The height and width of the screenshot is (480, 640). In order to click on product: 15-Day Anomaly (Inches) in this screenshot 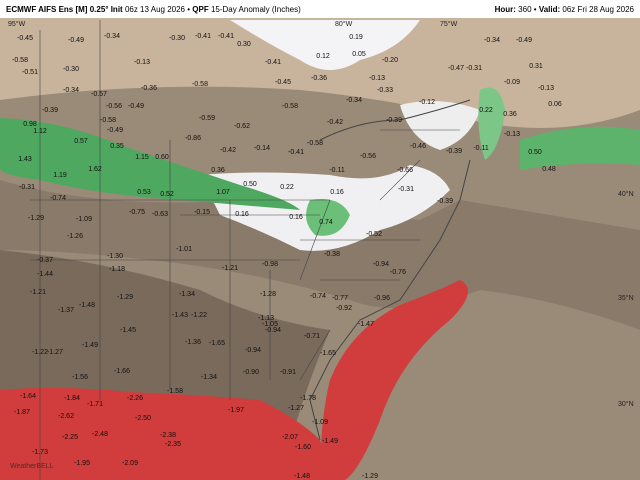, I will do `click(255, 9)`.